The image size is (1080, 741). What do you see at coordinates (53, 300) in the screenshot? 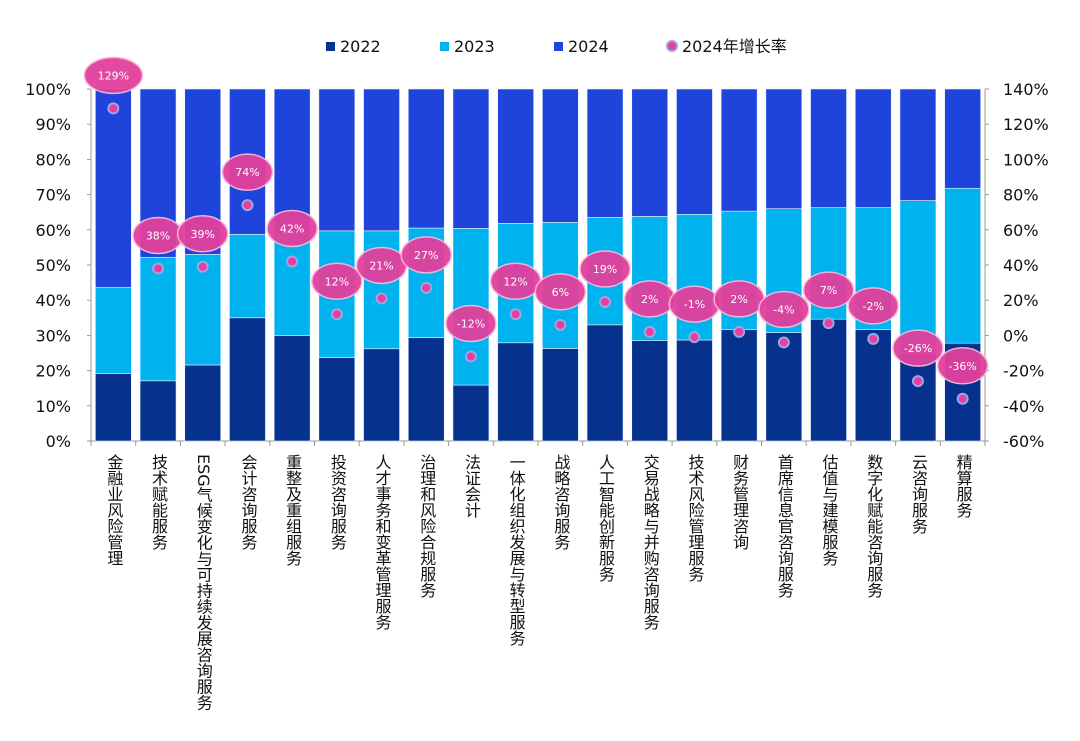
I see `y-left-tick-label: 40%` at bounding box center [53, 300].